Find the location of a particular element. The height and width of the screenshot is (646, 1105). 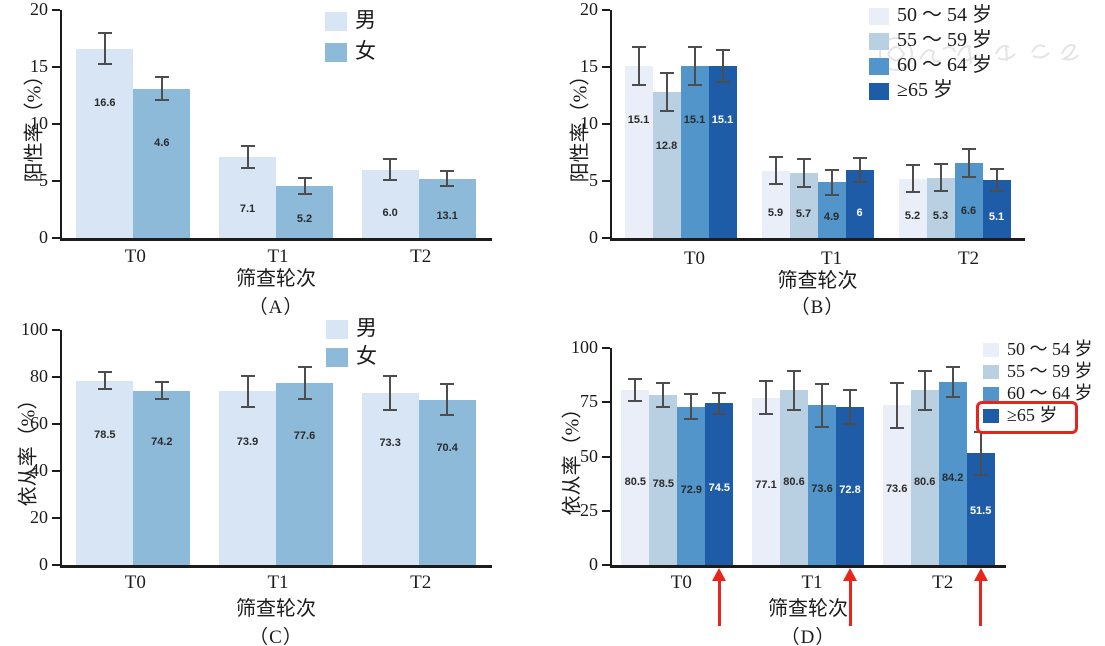

legend-label: 50 ～ 54 岁 is located at coordinates (1050, 349).